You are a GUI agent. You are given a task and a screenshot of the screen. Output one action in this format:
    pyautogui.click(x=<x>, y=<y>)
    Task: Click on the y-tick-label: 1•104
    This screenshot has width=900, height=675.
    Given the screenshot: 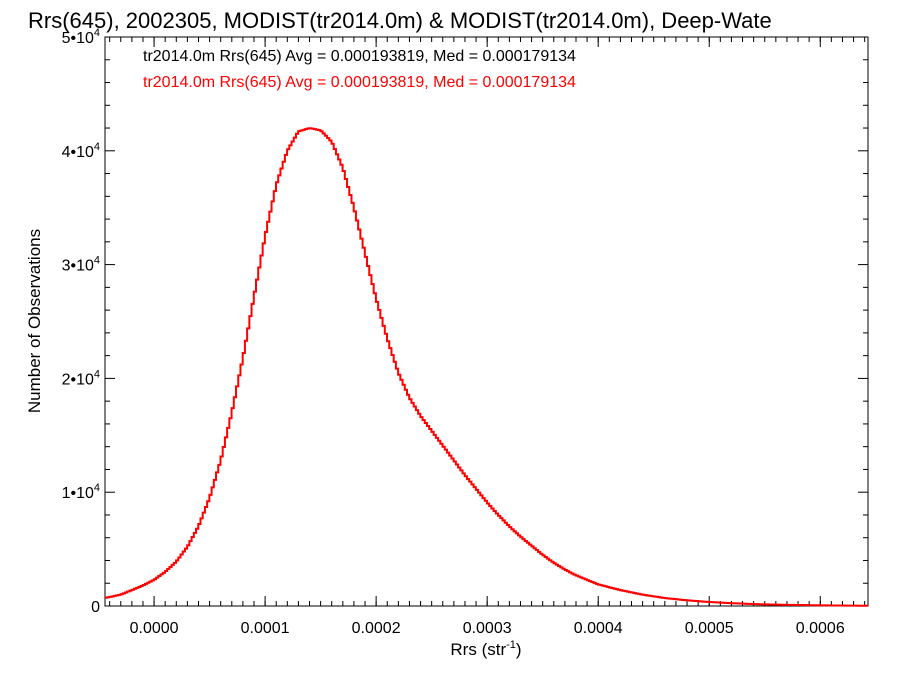 What is the action you would take?
    pyautogui.click(x=81, y=492)
    